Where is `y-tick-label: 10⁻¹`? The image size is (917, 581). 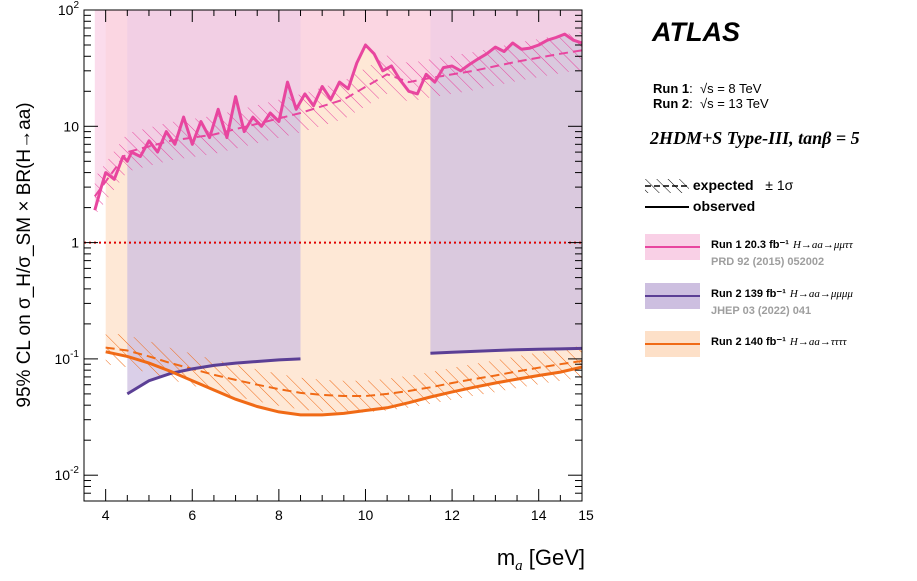 y-tick-label: 10⁻¹ is located at coordinates (67, 358).